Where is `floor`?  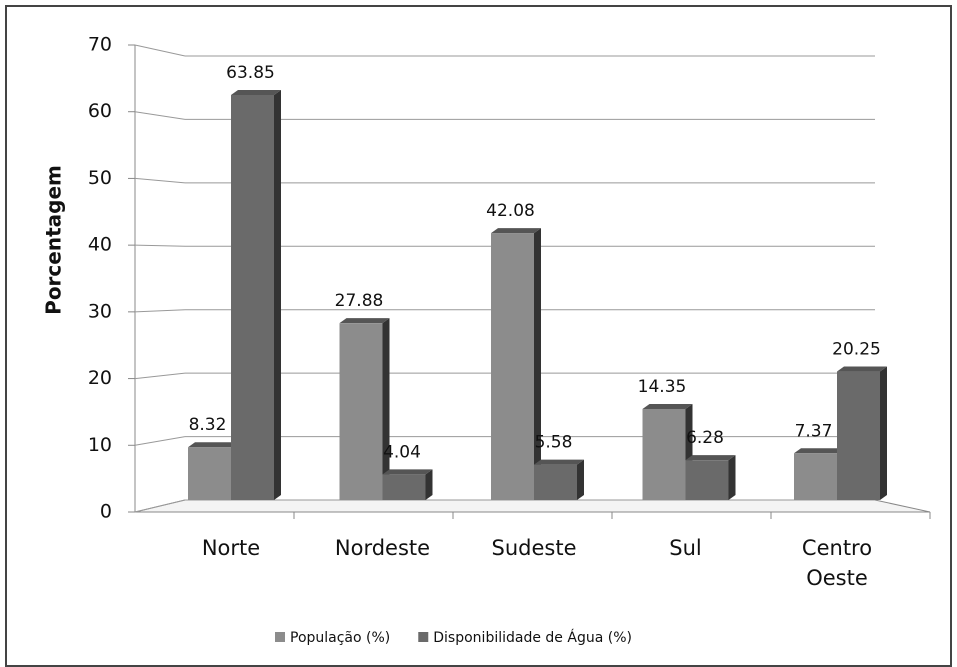 floor is located at coordinates (532, 506).